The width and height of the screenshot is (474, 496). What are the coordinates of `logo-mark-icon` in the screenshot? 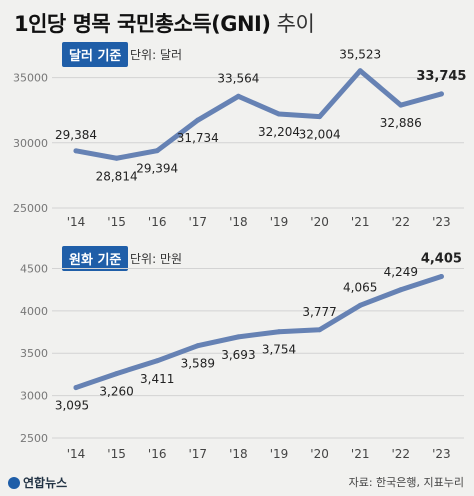 It's located at (14, 483).